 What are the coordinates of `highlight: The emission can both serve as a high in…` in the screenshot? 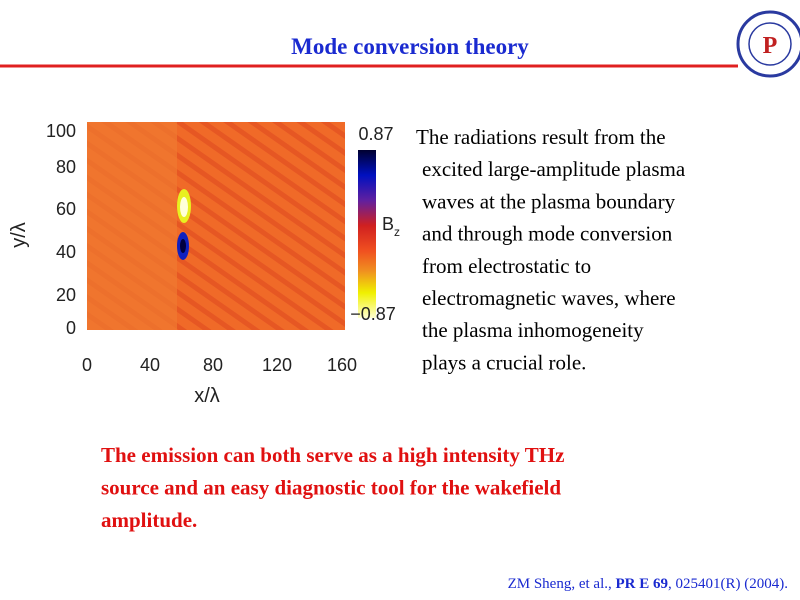 It's located at (332, 487).